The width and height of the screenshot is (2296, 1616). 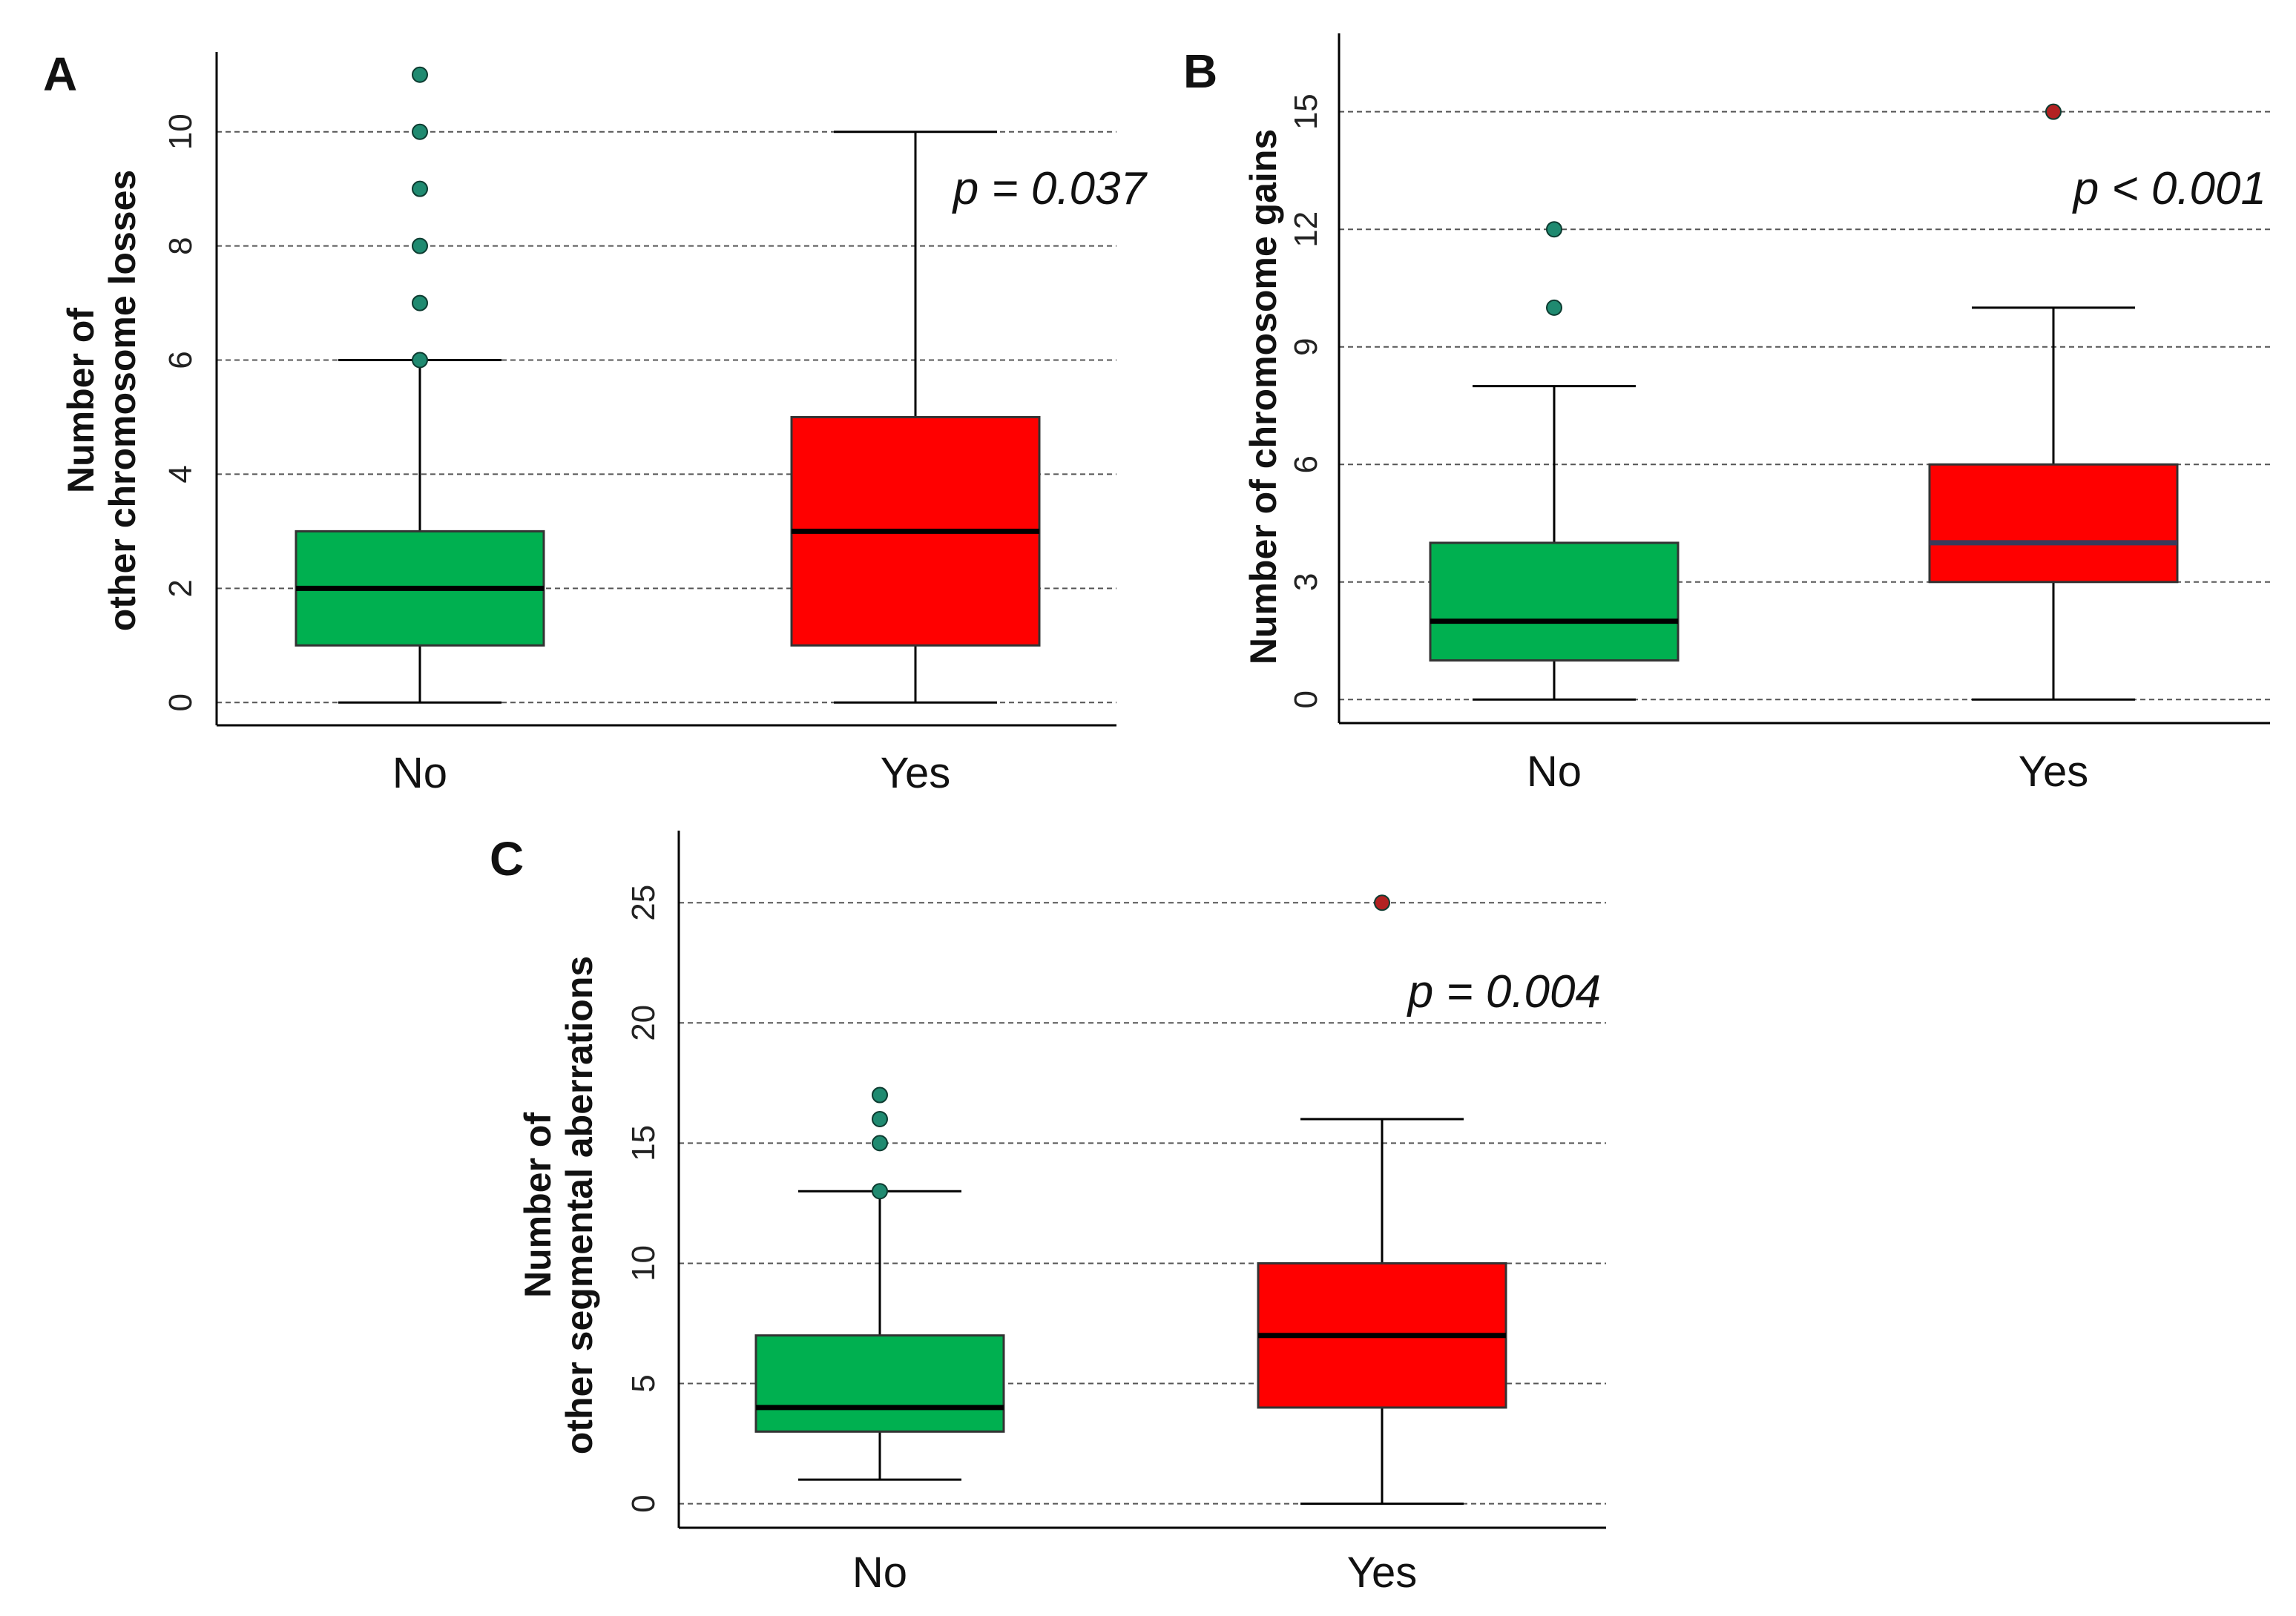 What do you see at coordinates (643, 903) in the screenshot?
I see `y-tick-label: 25` at bounding box center [643, 903].